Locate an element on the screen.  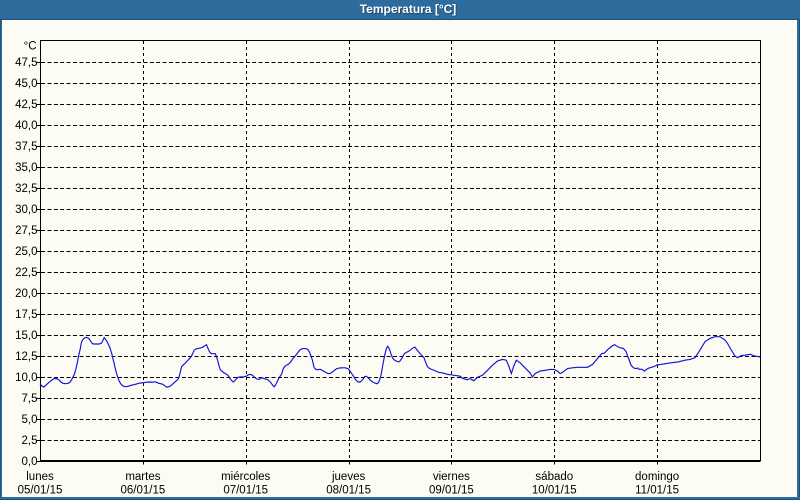
svg-text: 11/01/15 is located at coordinates (657, 491).